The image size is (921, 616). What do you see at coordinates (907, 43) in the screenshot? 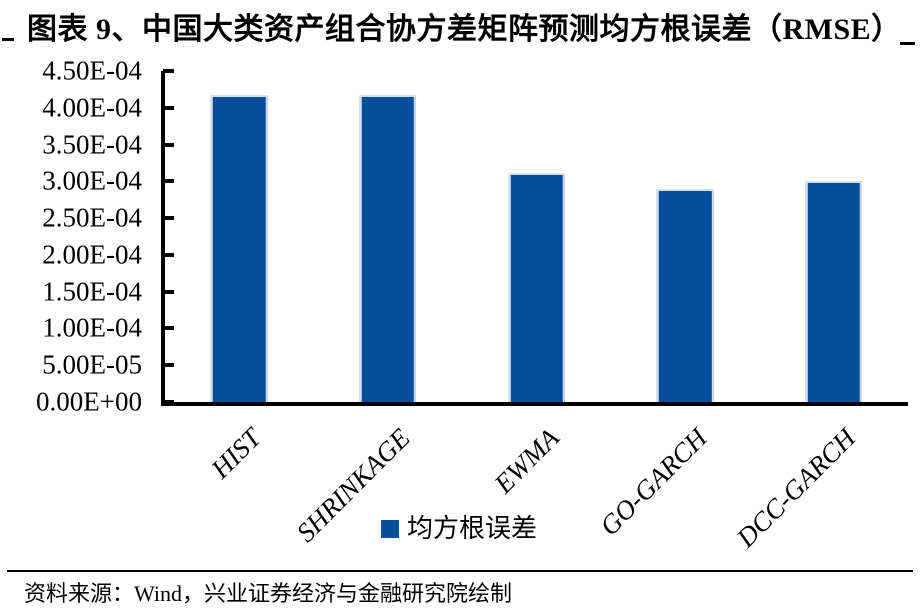
I see `title-underline-right` at bounding box center [907, 43].